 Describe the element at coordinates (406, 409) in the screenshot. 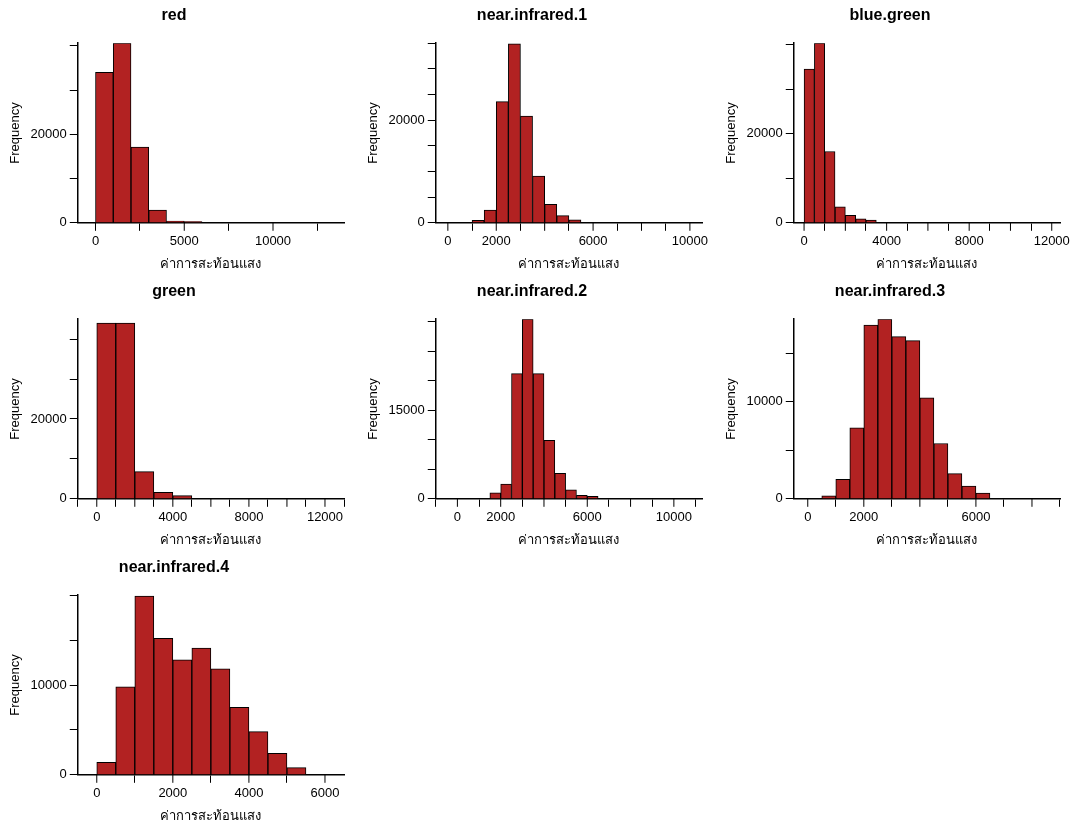

I see `y-tick-label: 15000` at that location.